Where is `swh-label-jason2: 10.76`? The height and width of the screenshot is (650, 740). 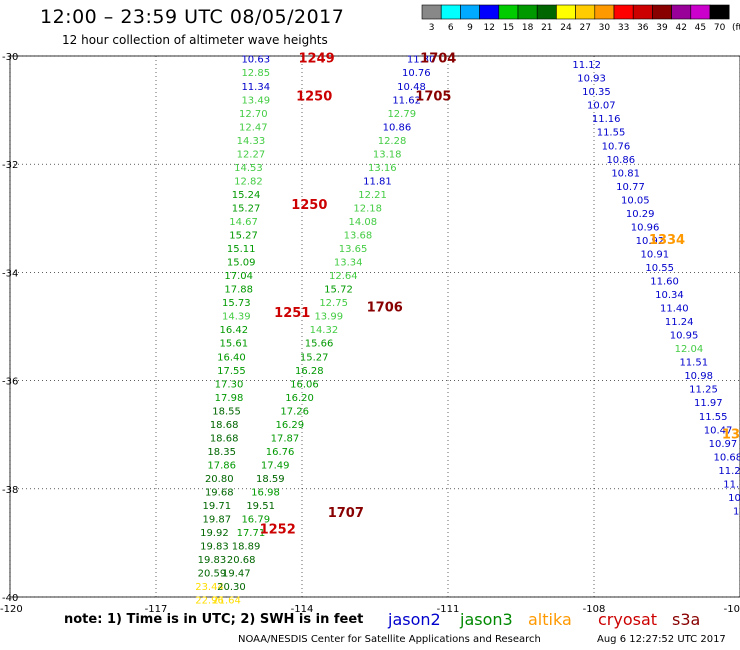
swh-label-jason2: 10.76 is located at coordinates (616, 146).